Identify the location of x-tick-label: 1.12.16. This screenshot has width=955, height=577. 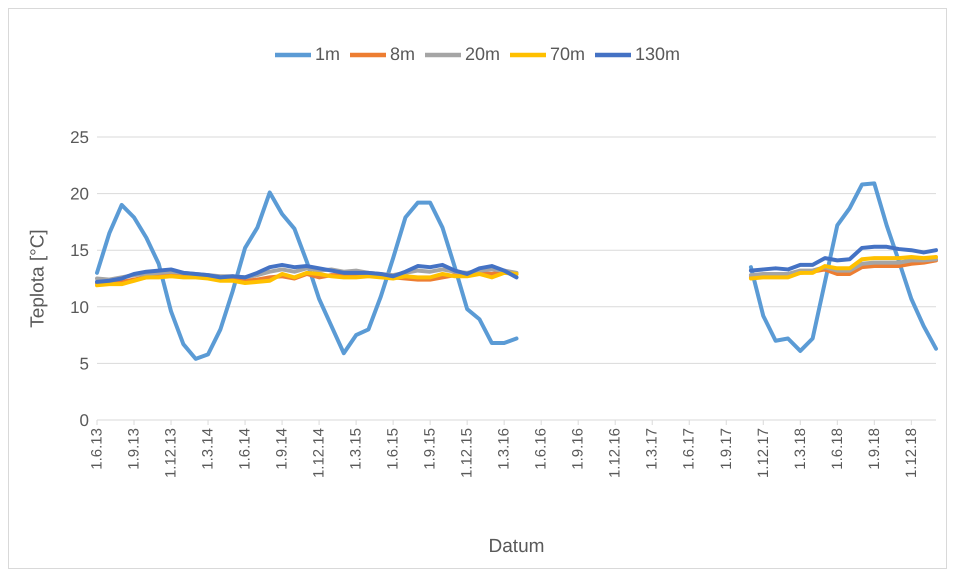
(615, 453).